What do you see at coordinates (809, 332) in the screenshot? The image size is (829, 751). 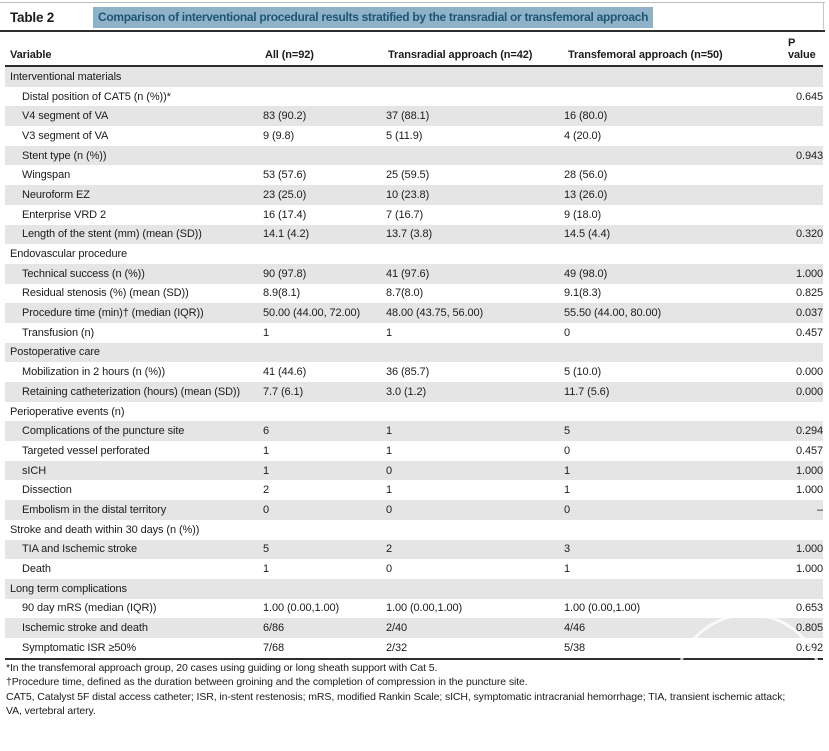 I see `cell-p-value: 0.457` at bounding box center [809, 332].